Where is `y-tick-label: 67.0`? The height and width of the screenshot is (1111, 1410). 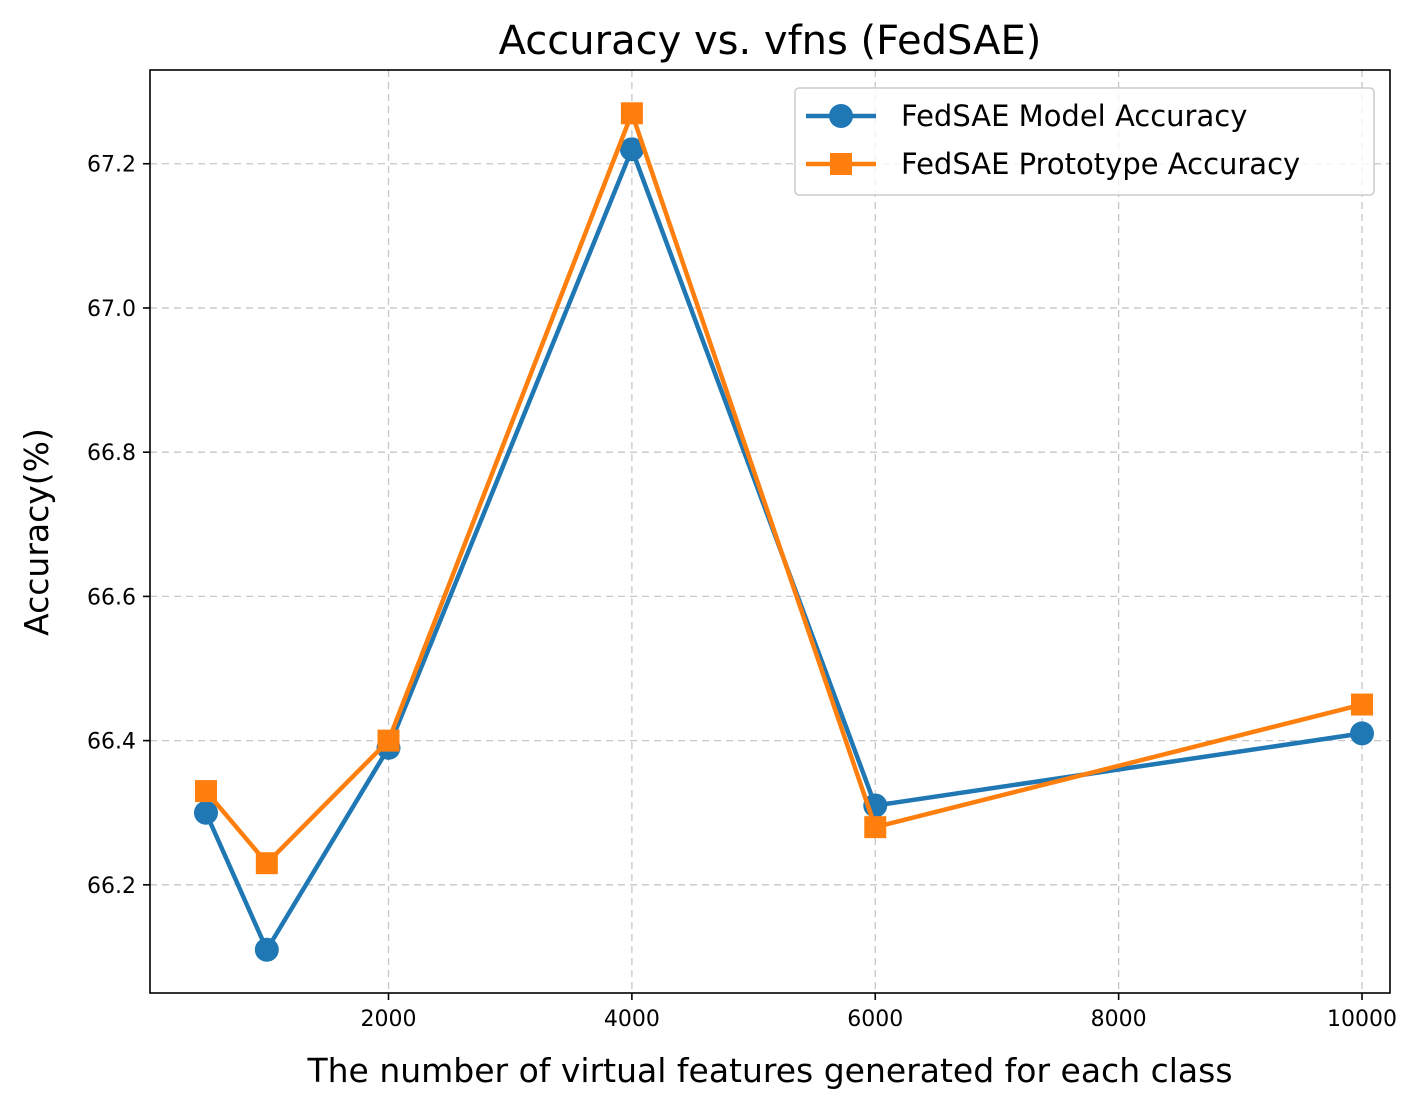 y-tick-label: 67.0 is located at coordinates (111, 309).